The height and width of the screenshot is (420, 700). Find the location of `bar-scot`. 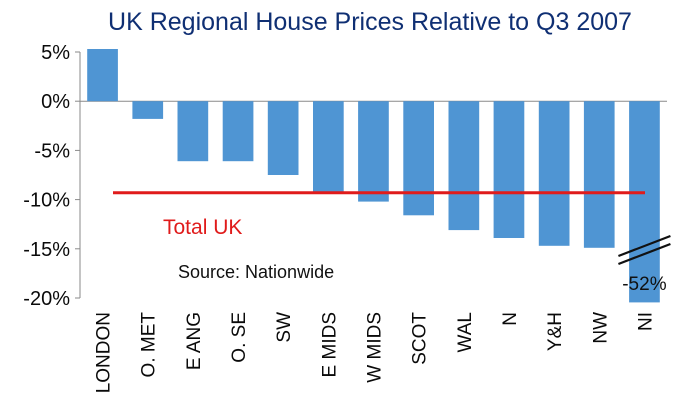

bar-scot is located at coordinates (418, 158).